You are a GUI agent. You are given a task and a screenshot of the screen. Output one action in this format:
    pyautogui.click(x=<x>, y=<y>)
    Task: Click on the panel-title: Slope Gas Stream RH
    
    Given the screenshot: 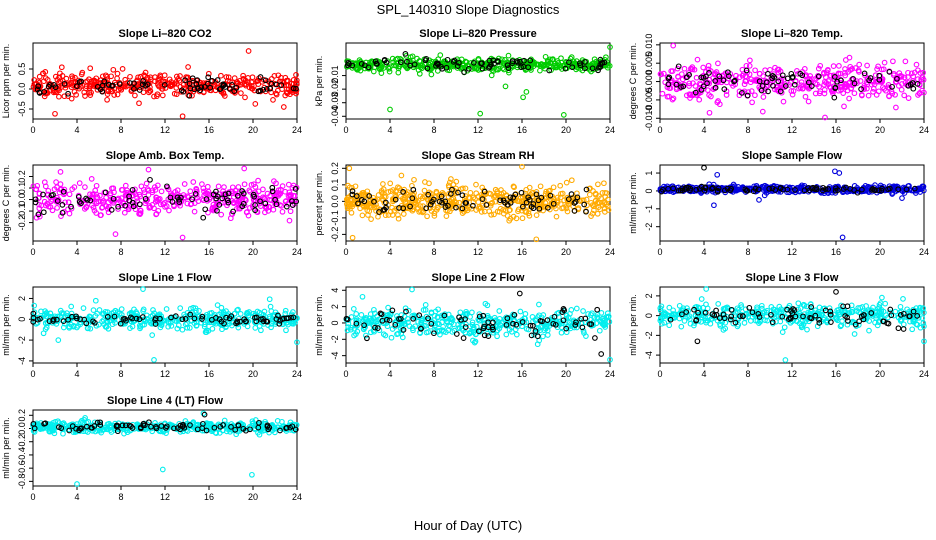 What is the action you would take?
    pyautogui.click(x=477, y=156)
    